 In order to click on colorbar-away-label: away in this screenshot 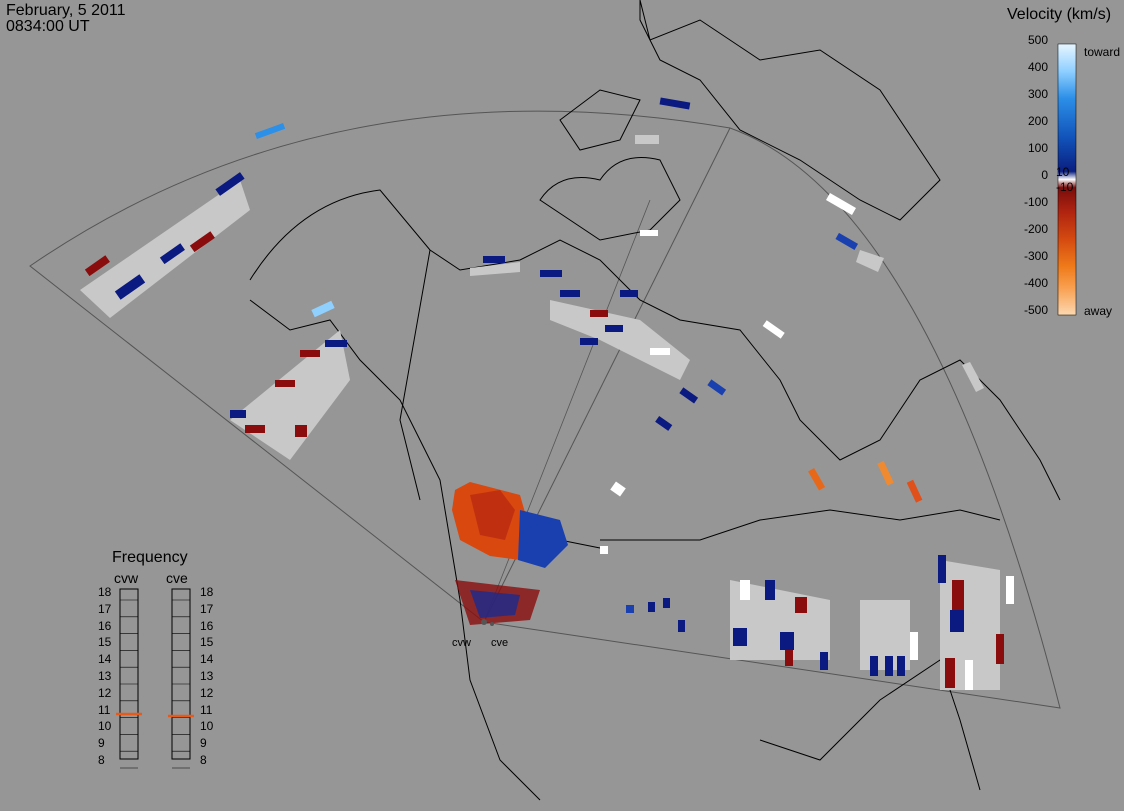, I will do `click(1098, 311)`.